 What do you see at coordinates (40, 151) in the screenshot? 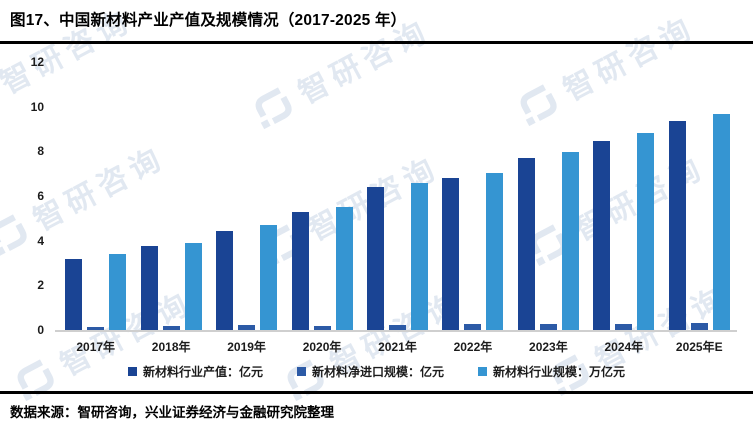
I see `y-tick-label: 8` at bounding box center [40, 151].